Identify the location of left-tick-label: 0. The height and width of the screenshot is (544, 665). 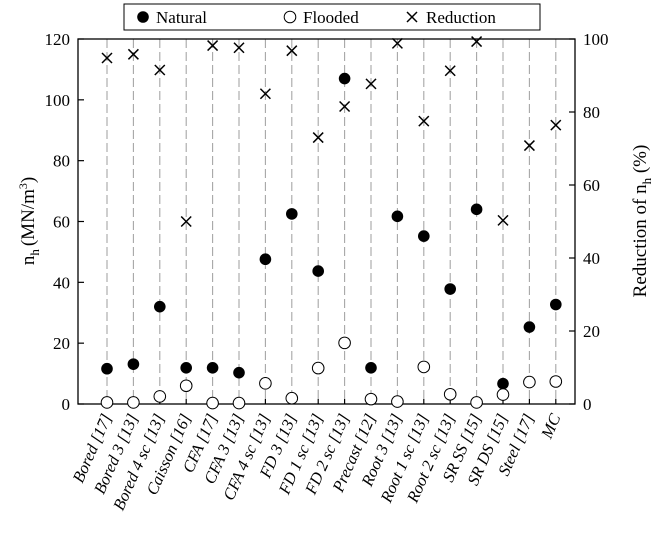
(66, 404).